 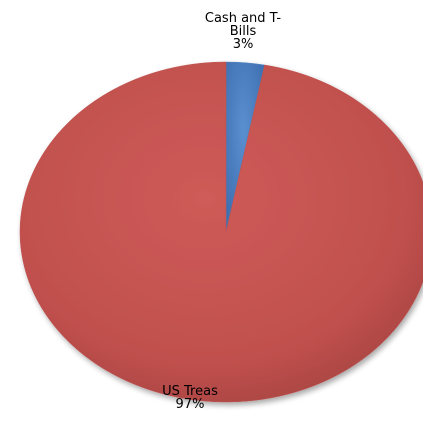 I want to click on slice-label-text: Cash and T-, so click(x=243, y=18).